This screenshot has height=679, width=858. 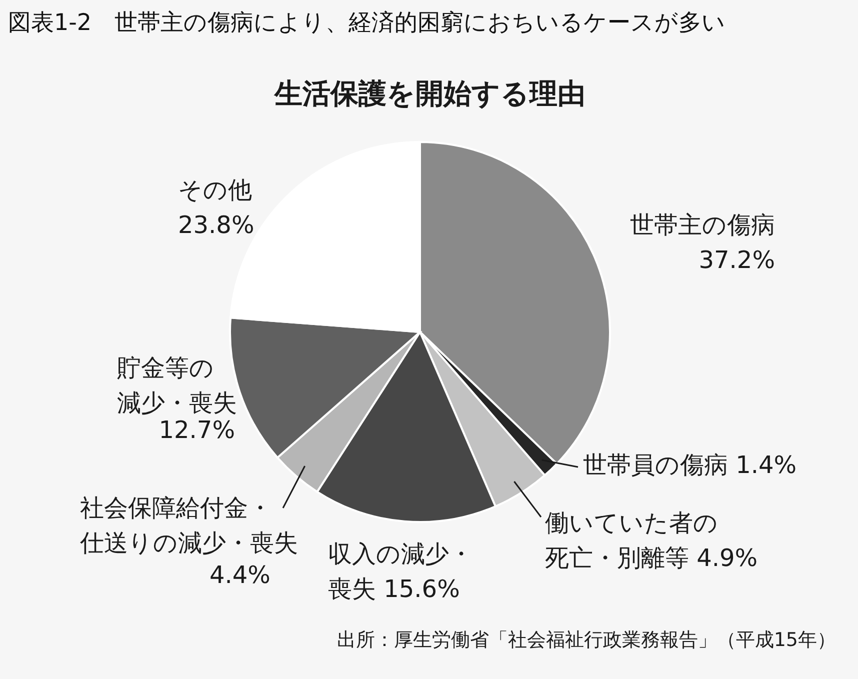 I want to click on slice-label: 世帯主の傷病, so click(x=702, y=225).